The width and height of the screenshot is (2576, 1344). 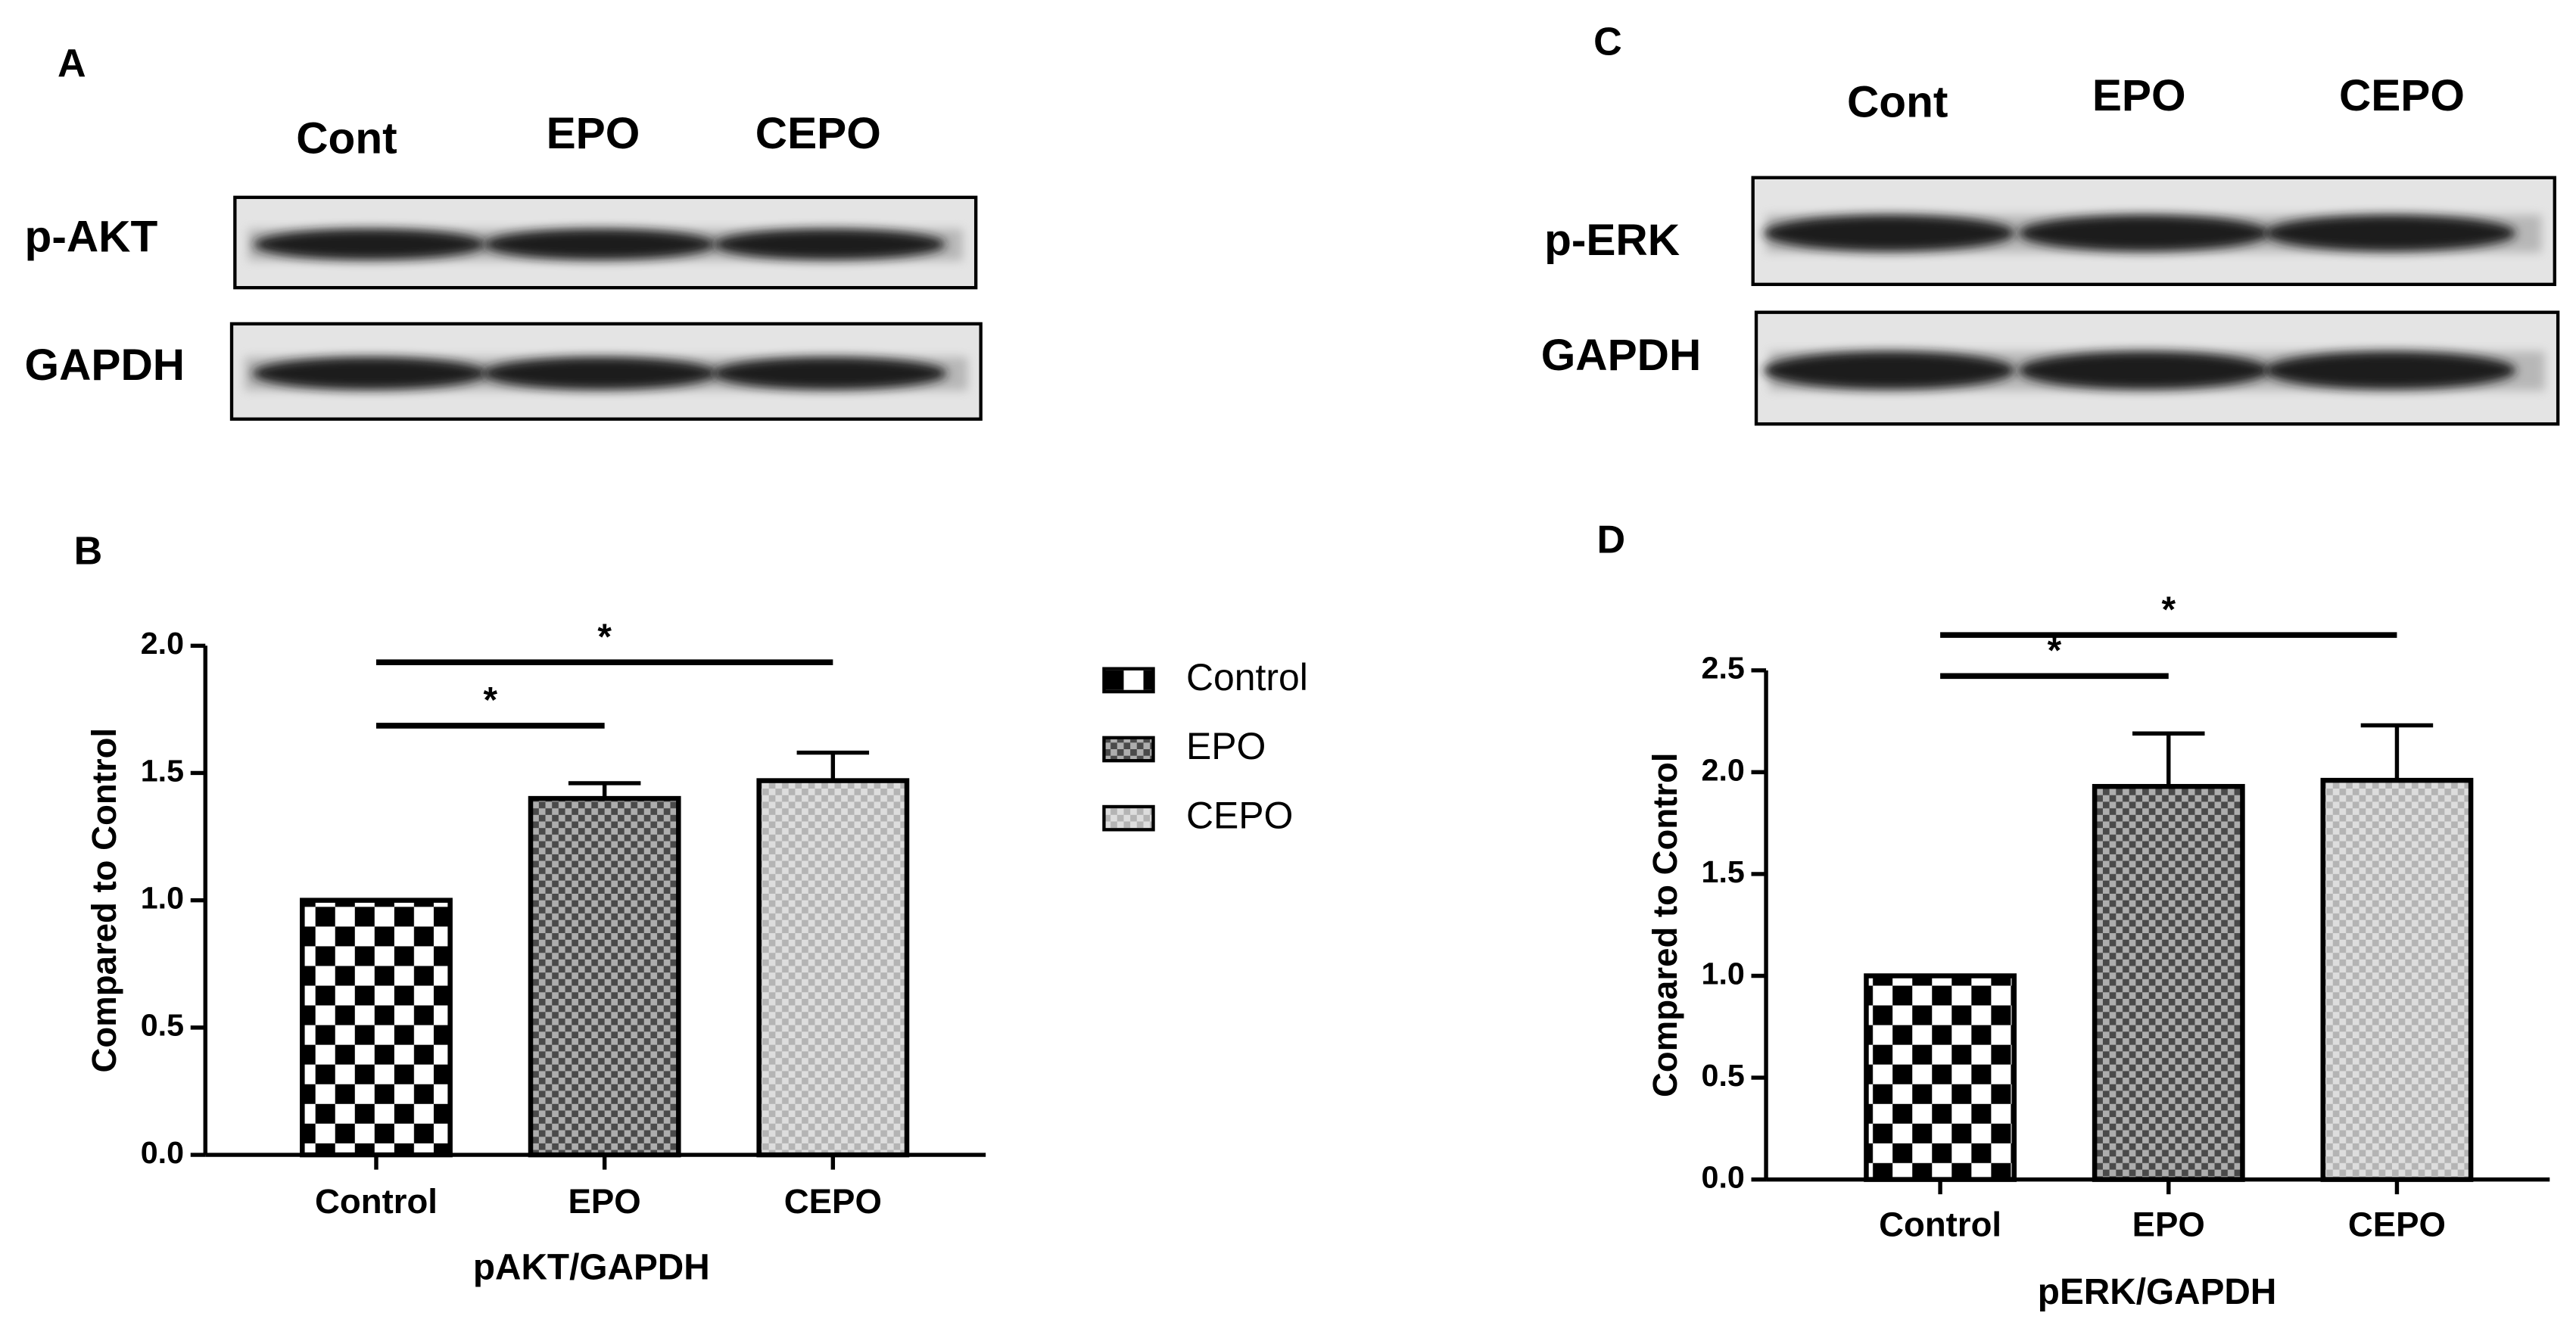 I want to click on panel-label: D, so click(x=1612, y=540).